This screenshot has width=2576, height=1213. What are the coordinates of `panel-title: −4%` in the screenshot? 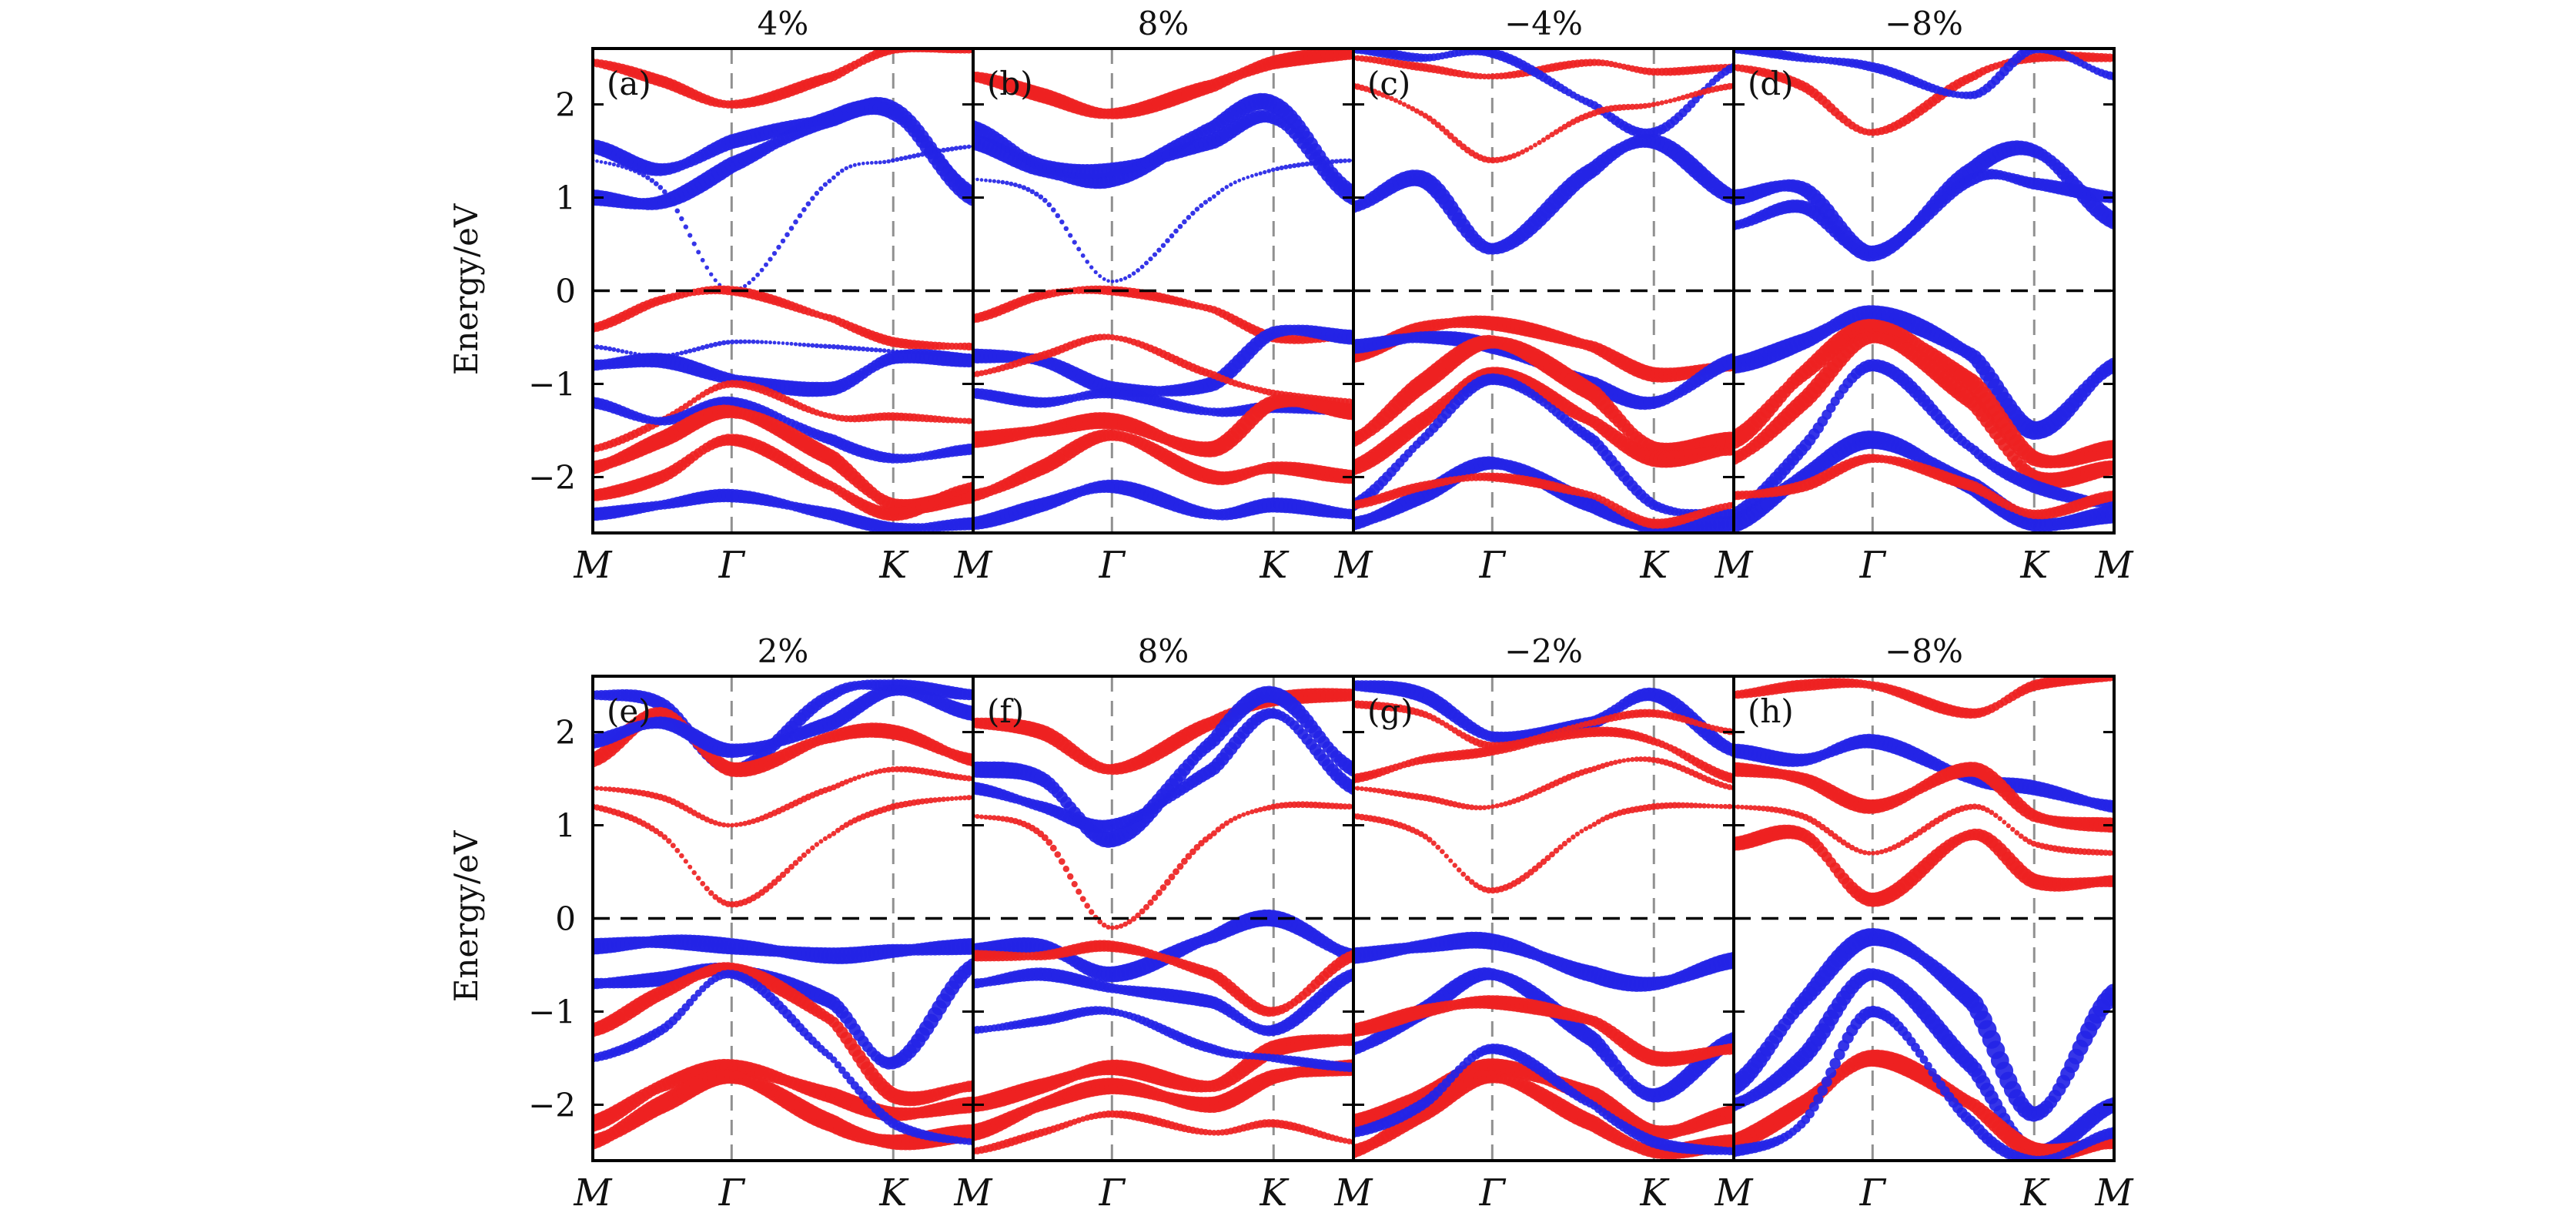 It's located at (1543, 23).